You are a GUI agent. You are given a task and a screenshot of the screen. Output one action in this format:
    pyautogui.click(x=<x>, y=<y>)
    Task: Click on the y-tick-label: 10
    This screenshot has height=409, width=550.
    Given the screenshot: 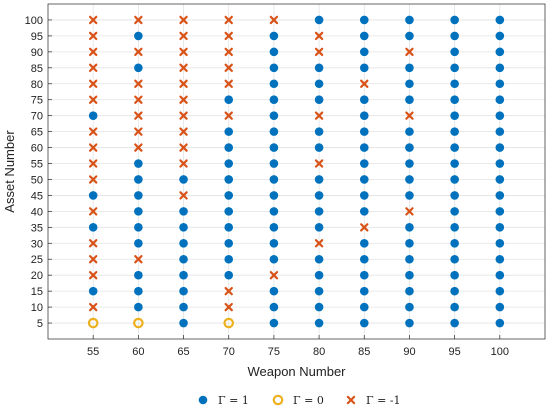 What is the action you would take?
    pyautogui.click(x=37, y=308)
    